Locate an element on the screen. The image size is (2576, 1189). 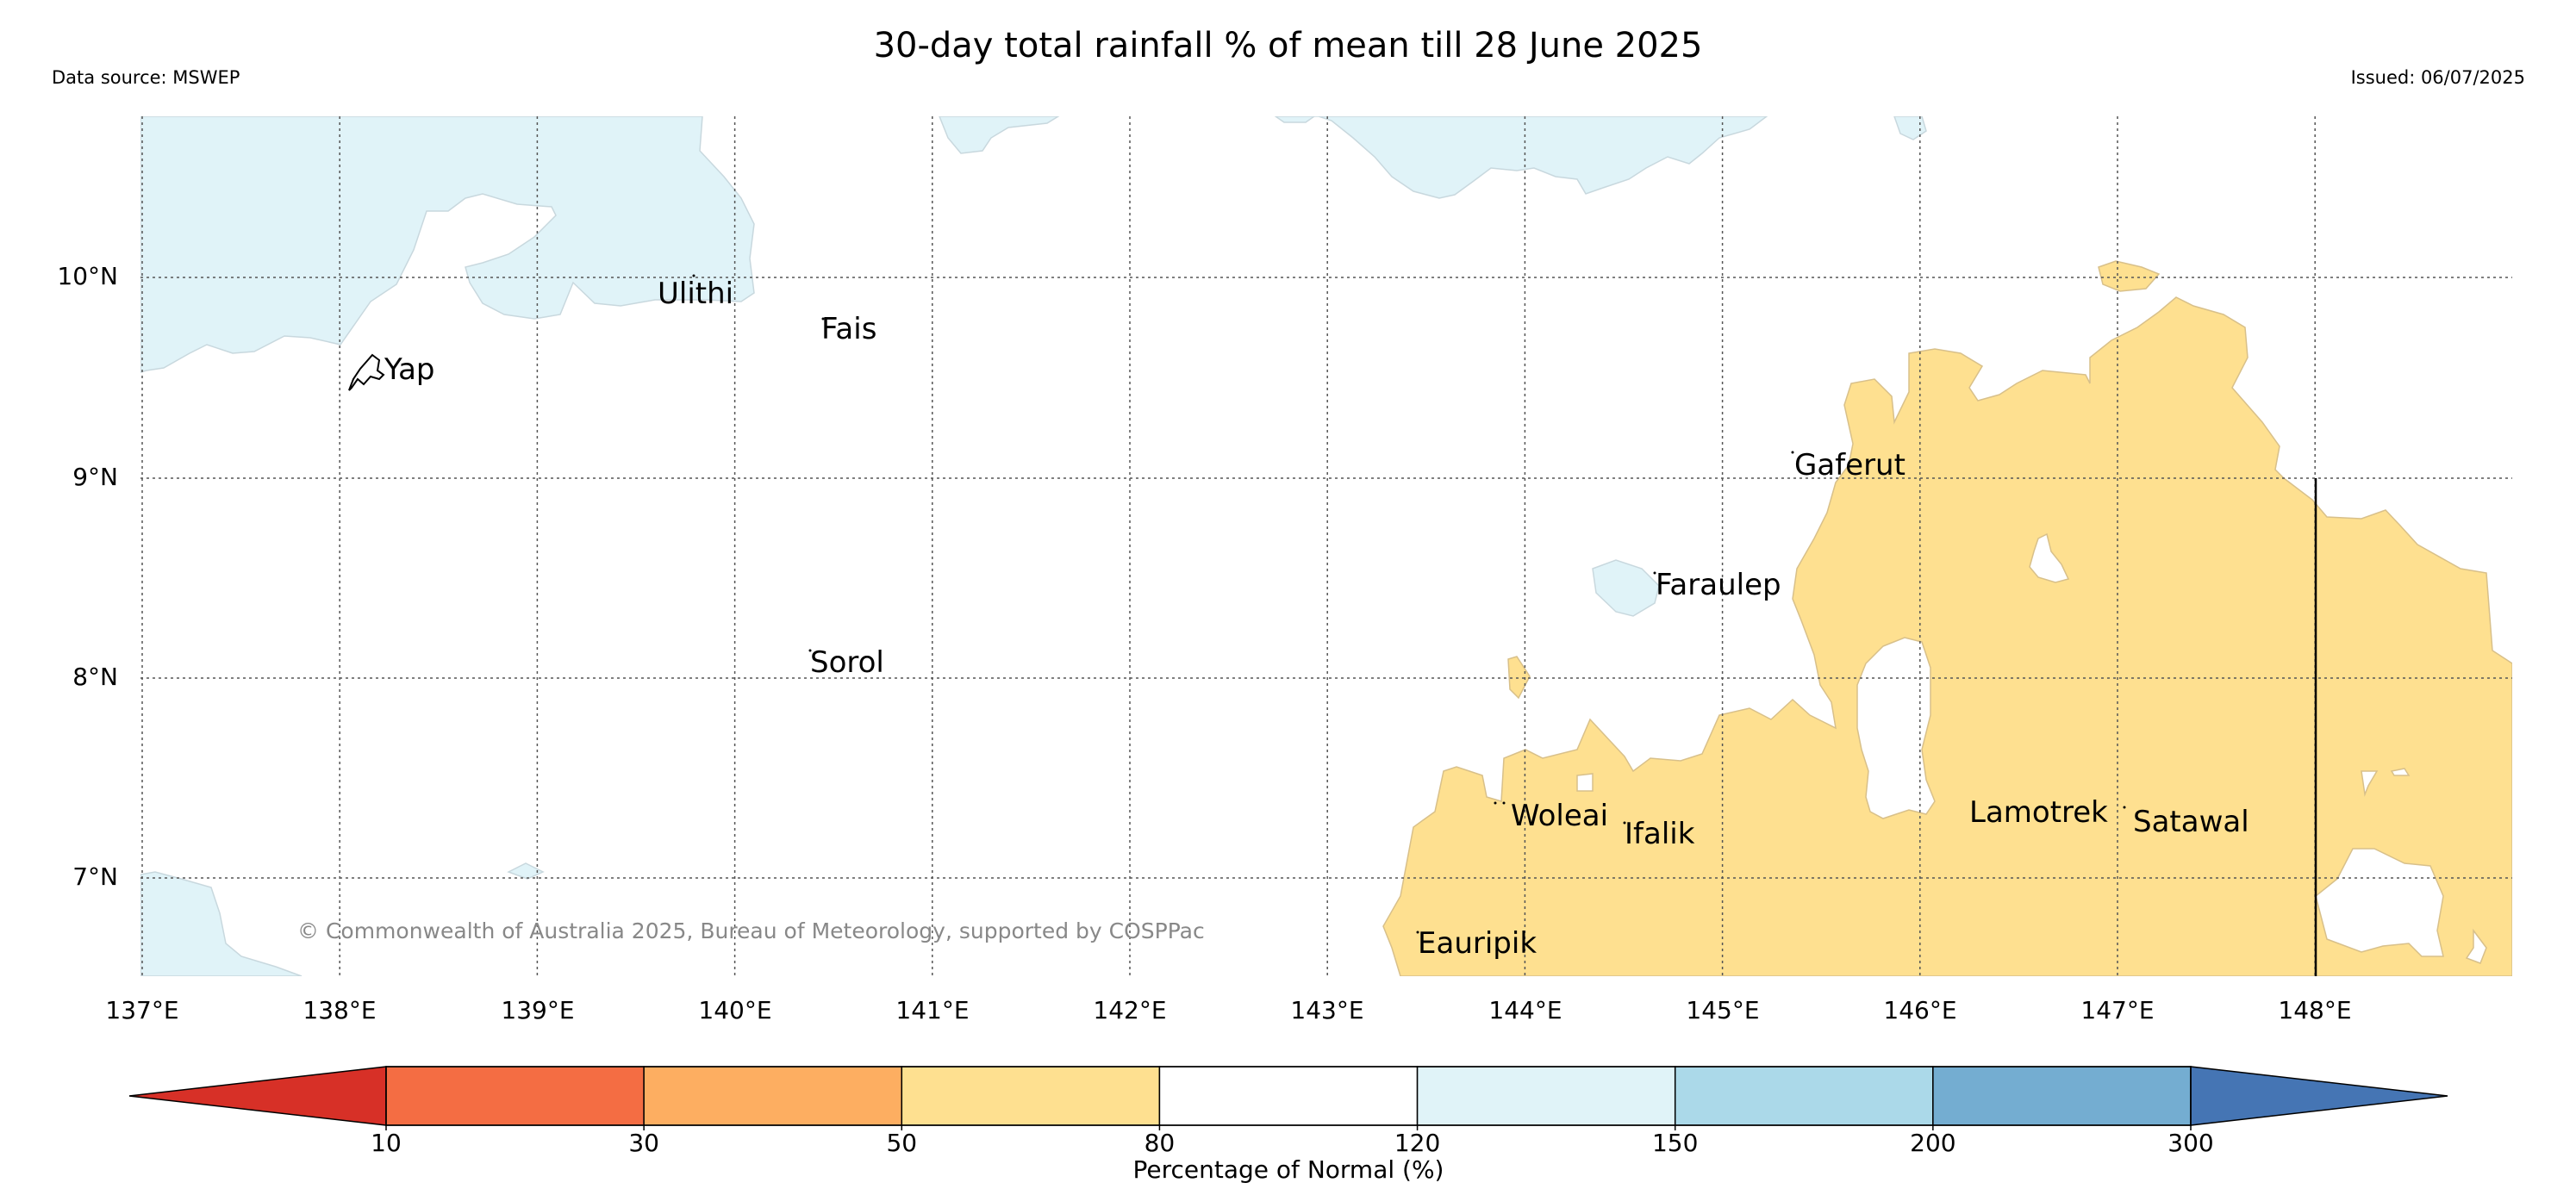
colorbar-tick-label: 50 is located at coordinates (901, 1143).